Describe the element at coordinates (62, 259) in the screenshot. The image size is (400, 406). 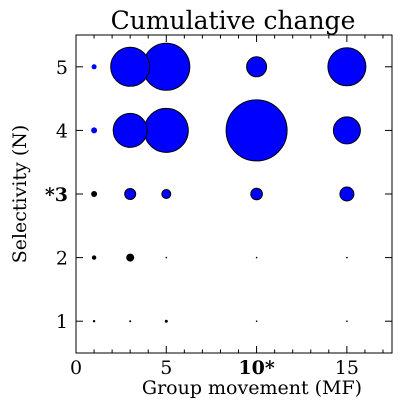
I see `y-tick-label: 2` at that location.